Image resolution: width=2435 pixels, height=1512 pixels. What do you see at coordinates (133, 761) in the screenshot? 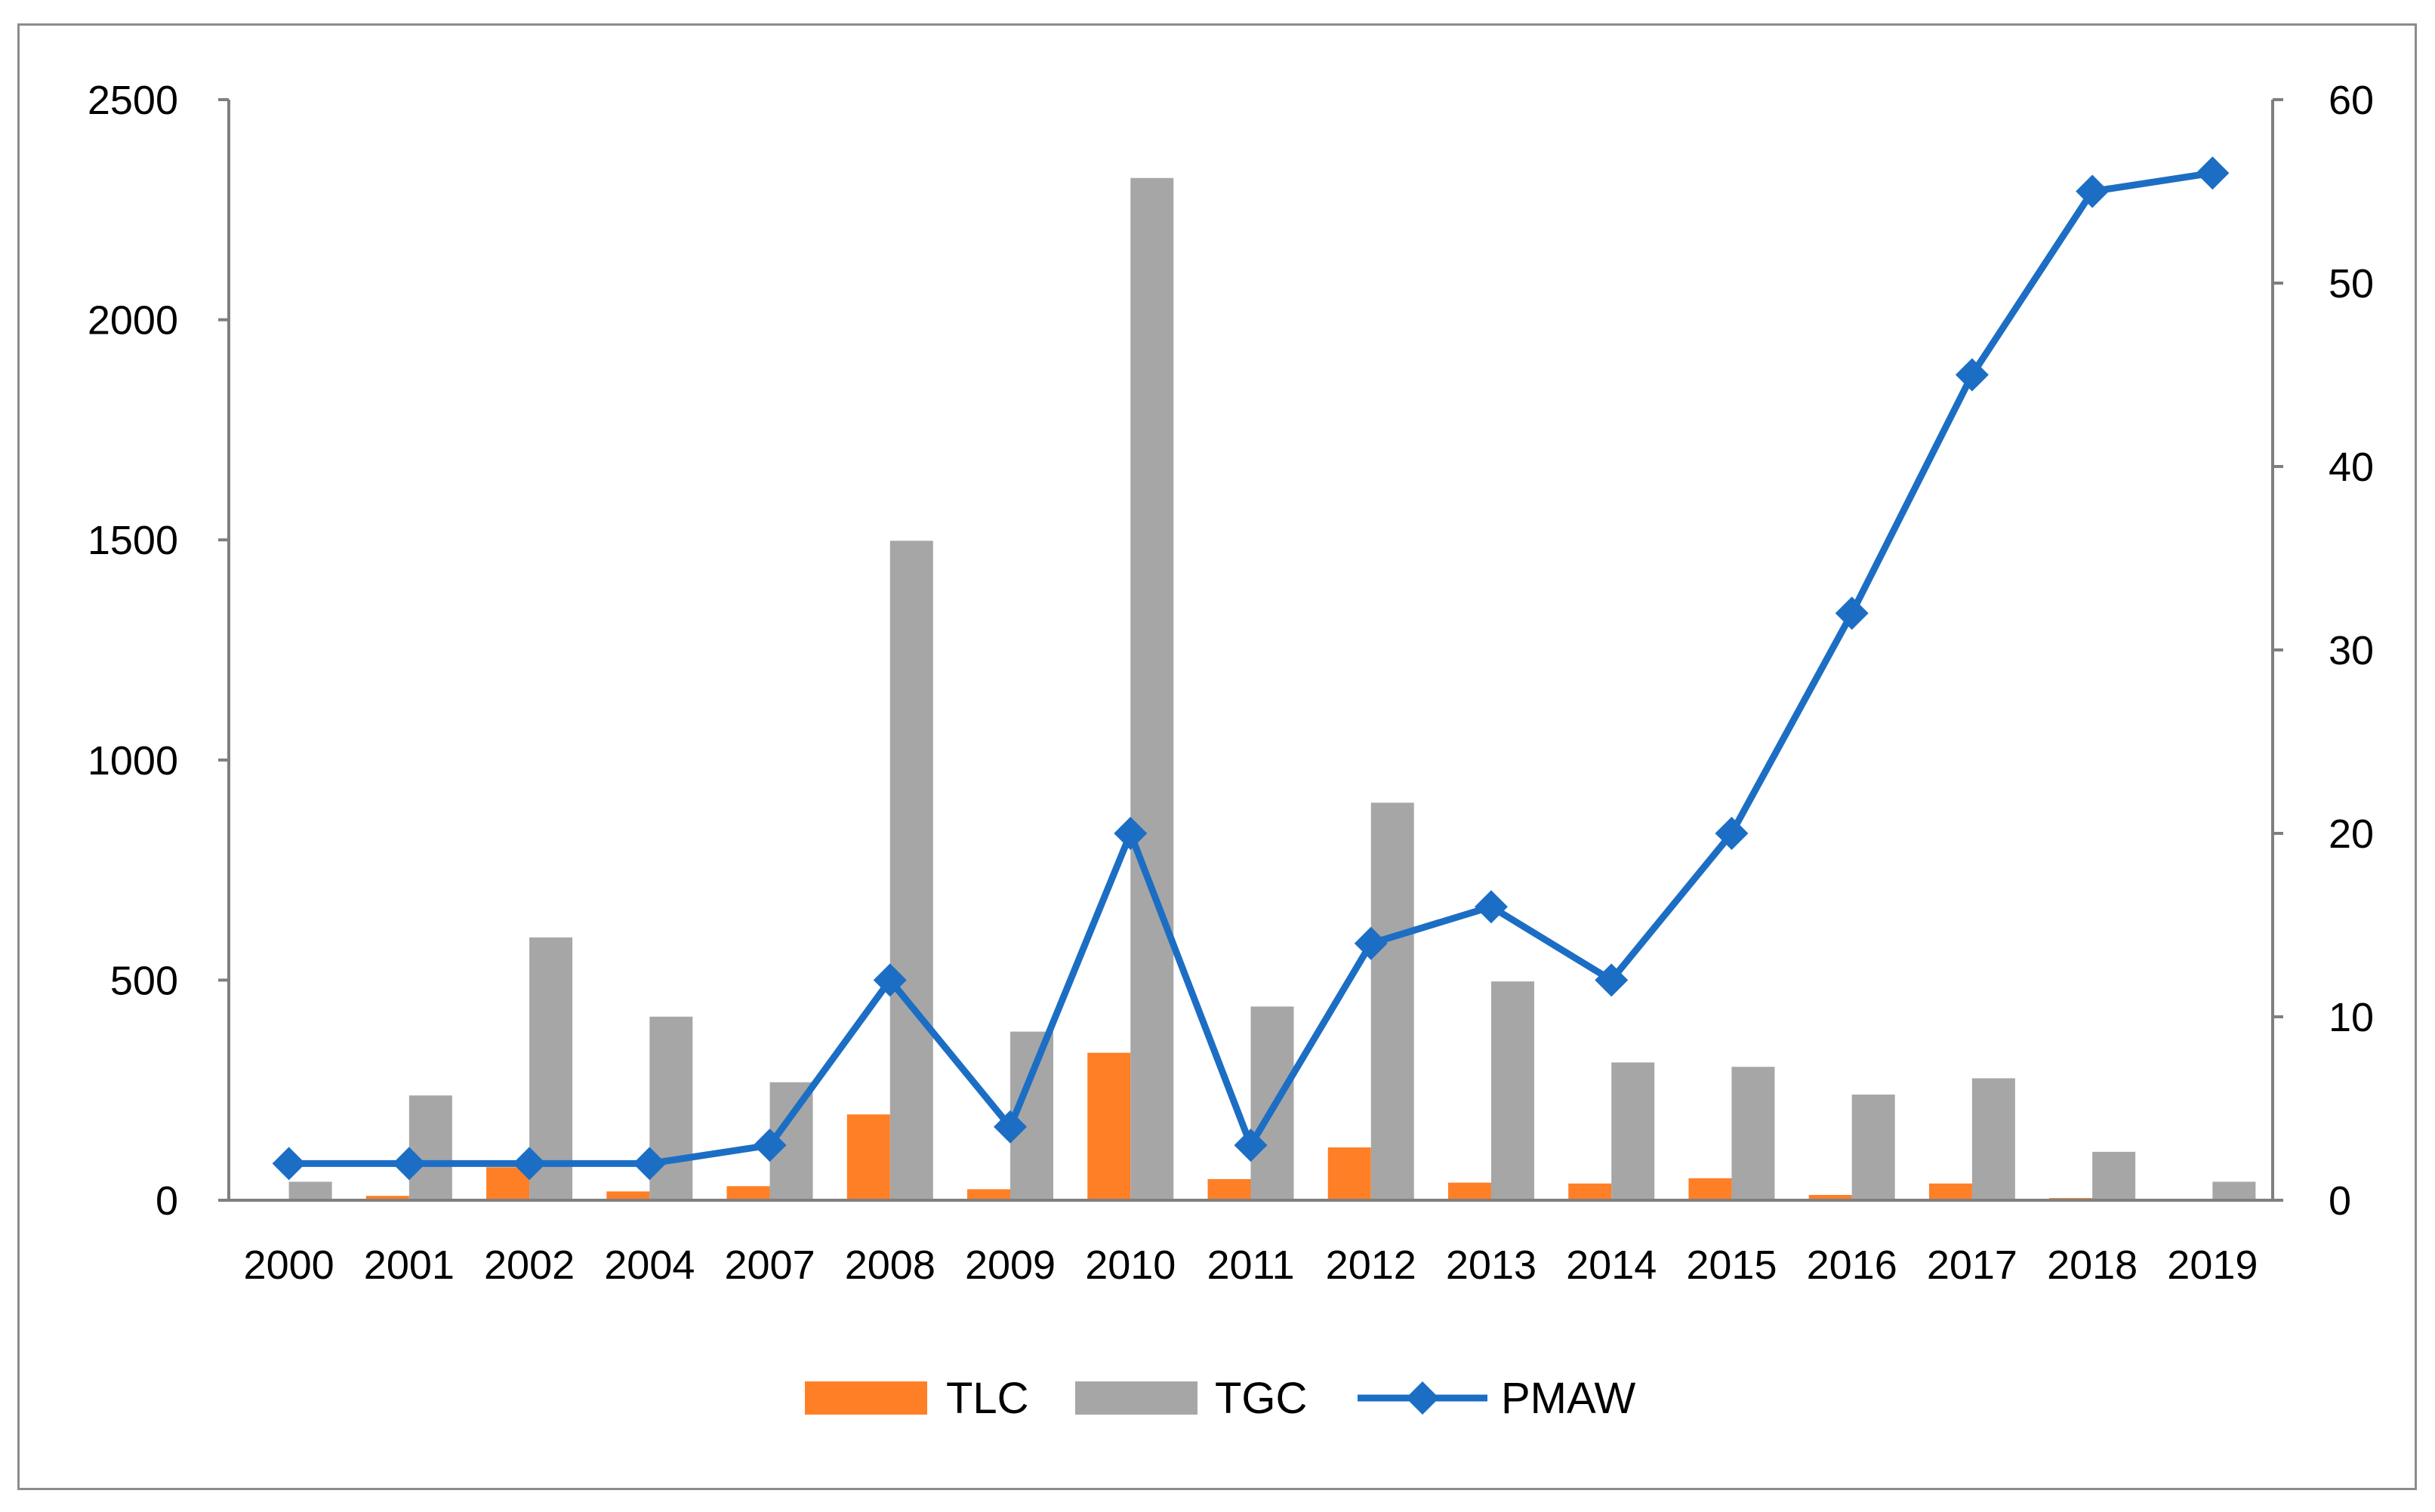
I see `left-tick-label: 1000` at bounding box center [133, 761].